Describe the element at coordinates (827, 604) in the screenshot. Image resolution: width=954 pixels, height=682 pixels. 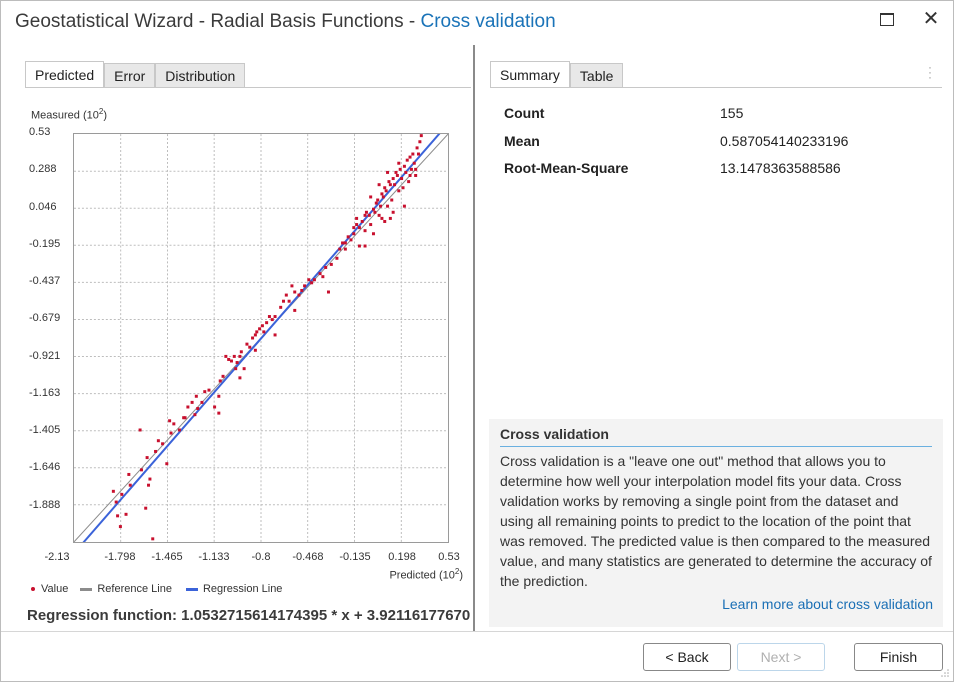
I see `learn-more-link: Learn more about cross validation` at that location.